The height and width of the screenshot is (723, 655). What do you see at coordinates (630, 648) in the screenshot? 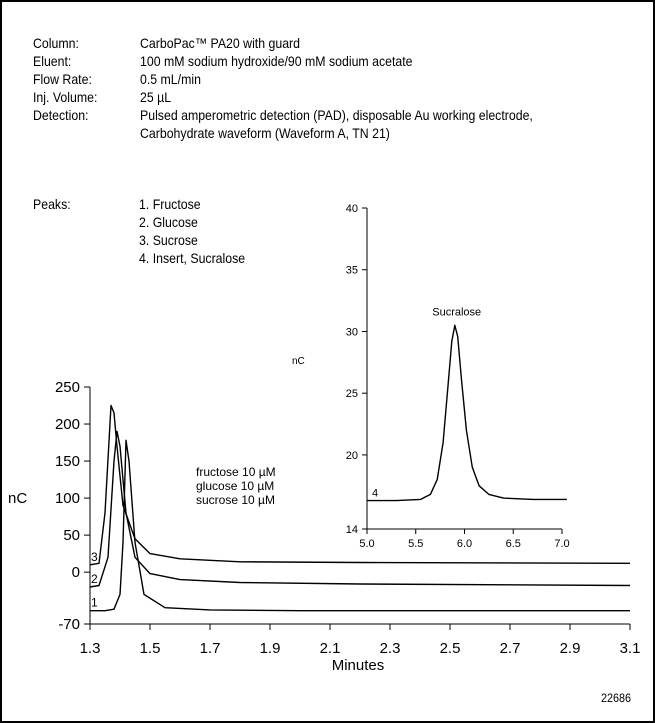
I see `x-tick-label: 3.1` at bounding box center [630, 648].